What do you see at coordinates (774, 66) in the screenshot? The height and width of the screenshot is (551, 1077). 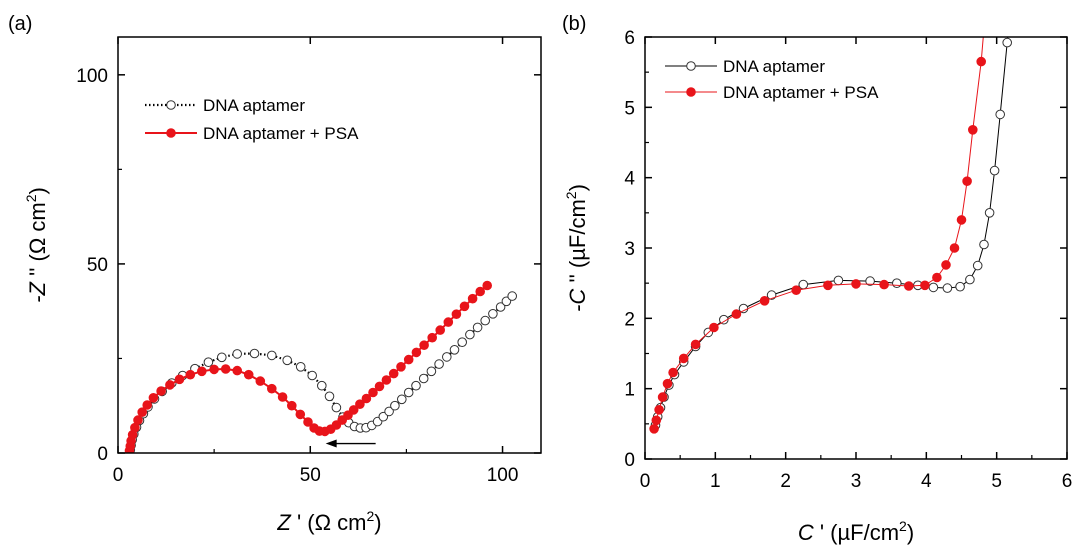 I see `panel-b-legend-label-0: DNA aptamer` at bounding box center [774, 66].